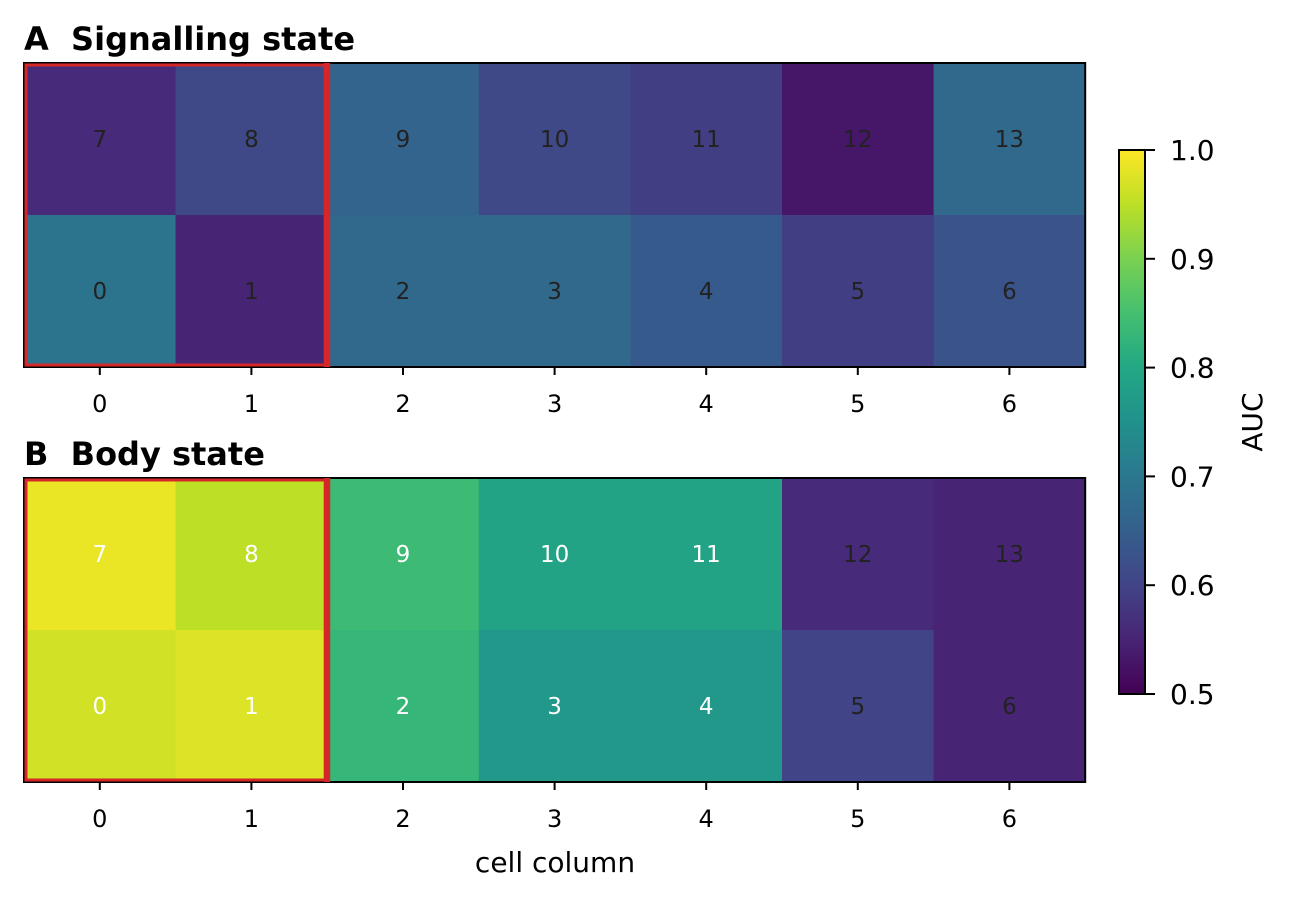 Image resolution: width=1292 pixels, height=903 pixels. I want to click on panel-a-cell-label-6: 6, so click(1009, 292).